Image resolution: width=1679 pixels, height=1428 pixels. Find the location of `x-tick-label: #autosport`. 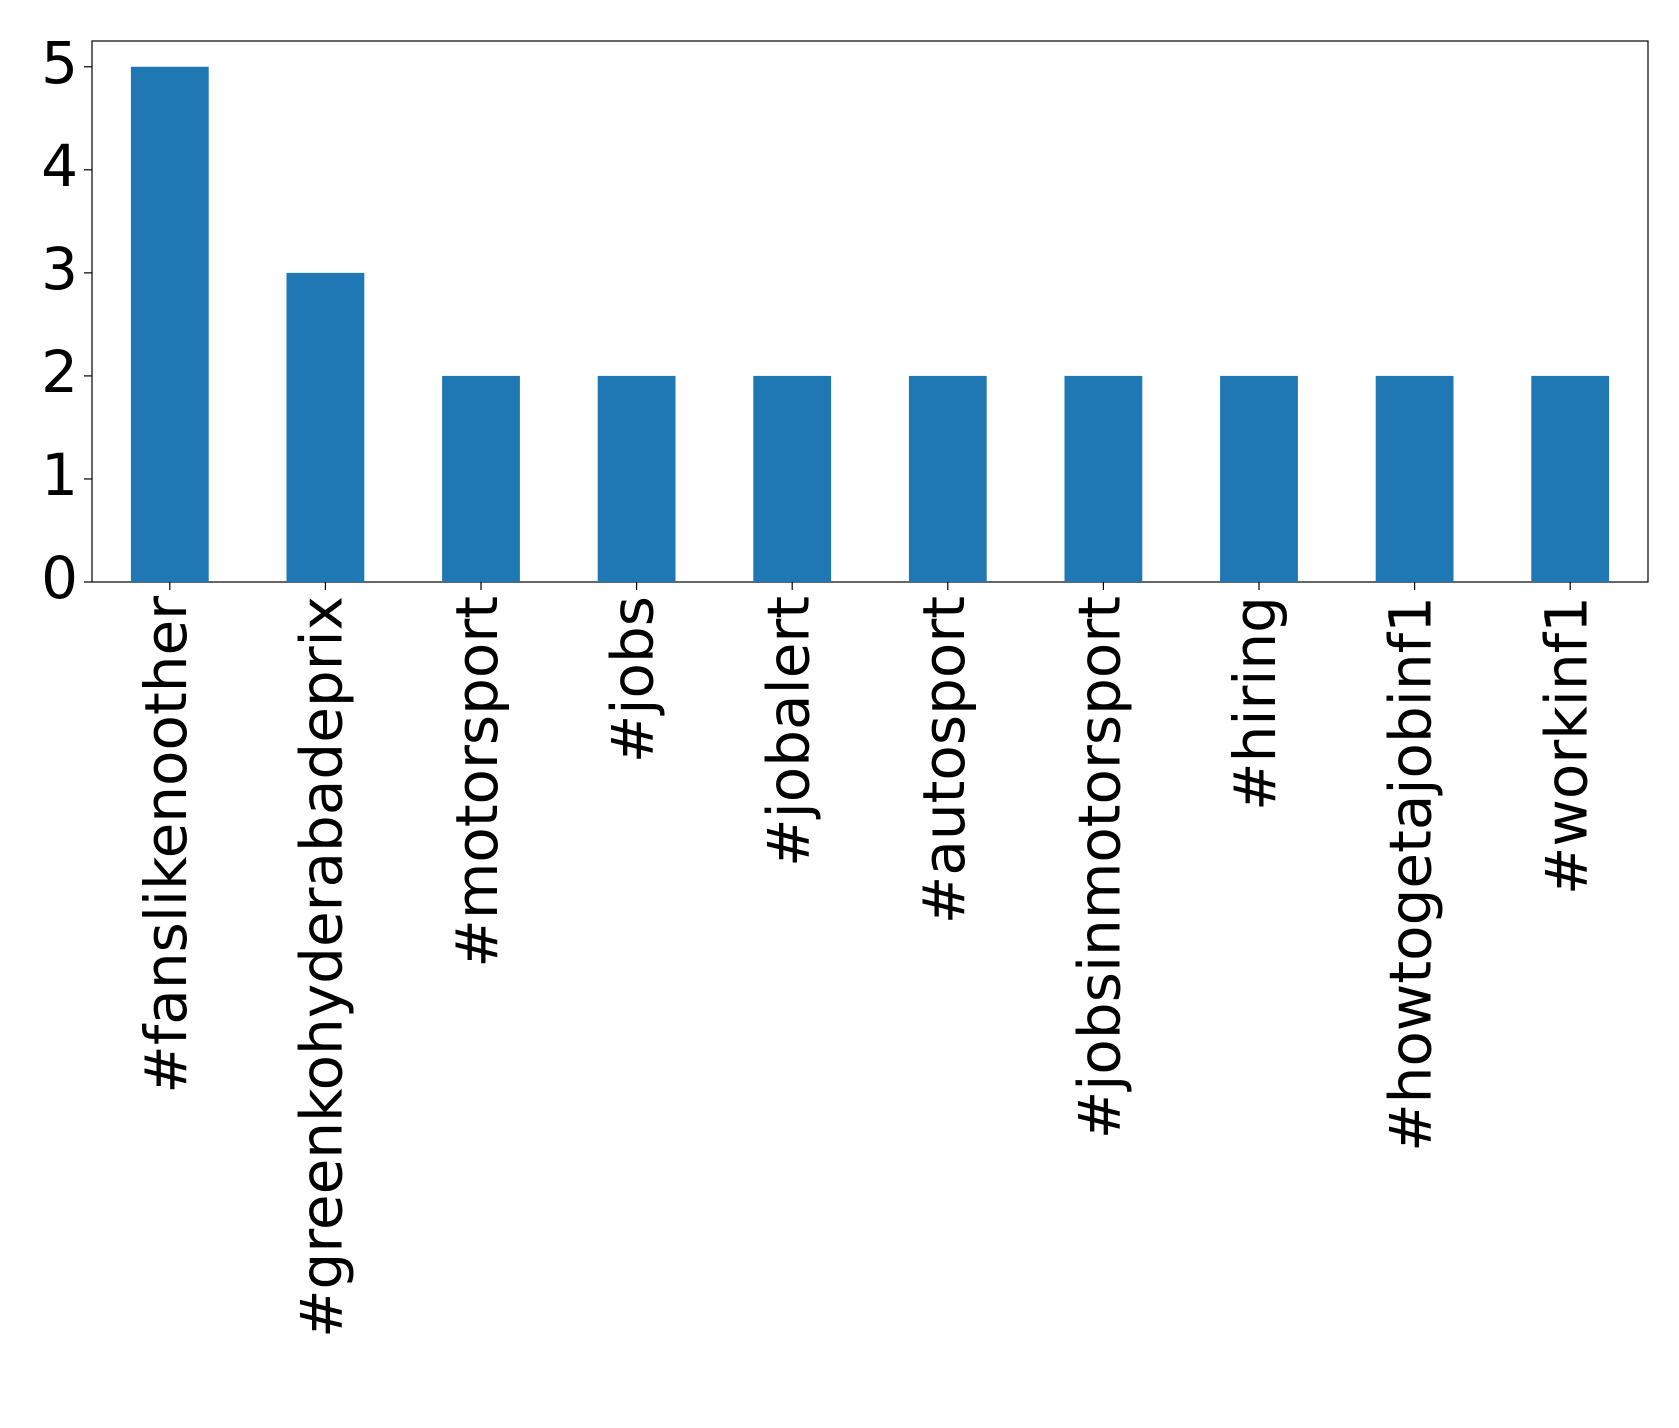

x-tick-label: #autosport is located at coordinates (944, 760).